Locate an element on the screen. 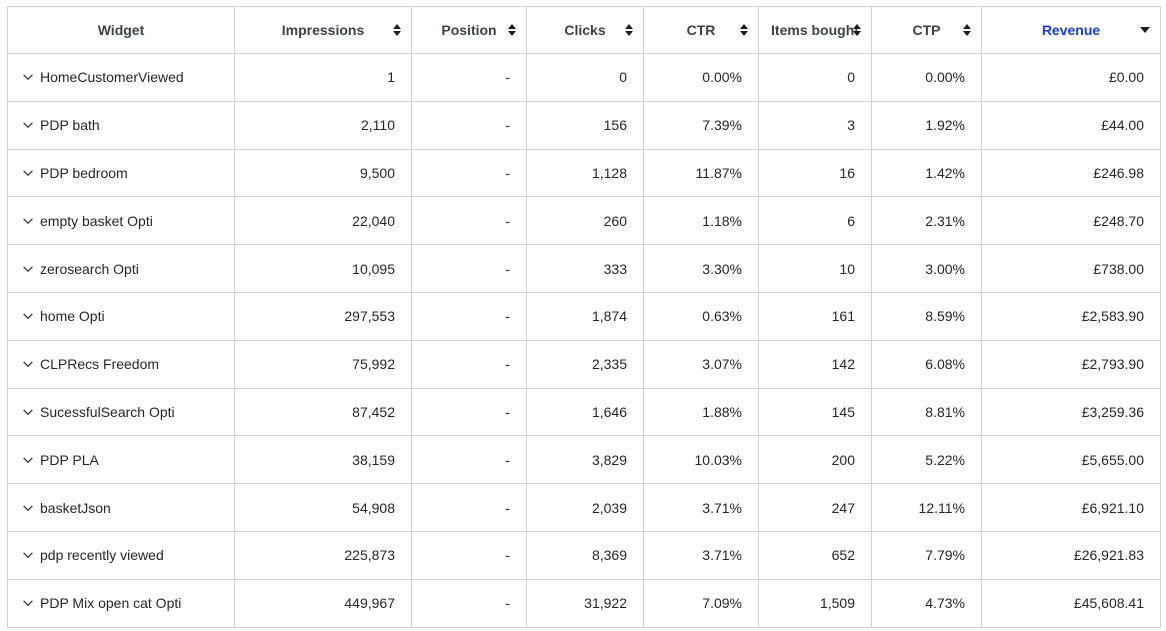 This screenshot has height=631, width=1166. revenue-cell: £44.00 is located at coordinates (1071, 125).